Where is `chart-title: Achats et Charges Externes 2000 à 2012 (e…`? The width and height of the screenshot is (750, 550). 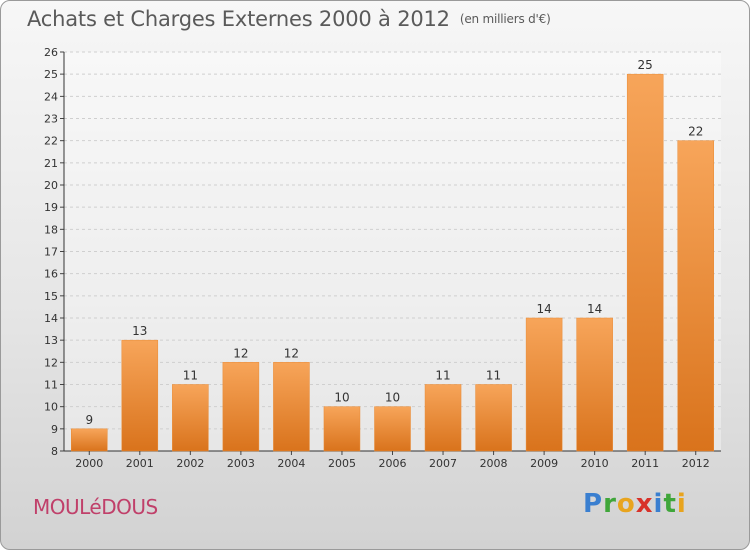 chart-title: Achats et Charges Externes 2000 à 2012 (e… is located at coordinates (289, 19).